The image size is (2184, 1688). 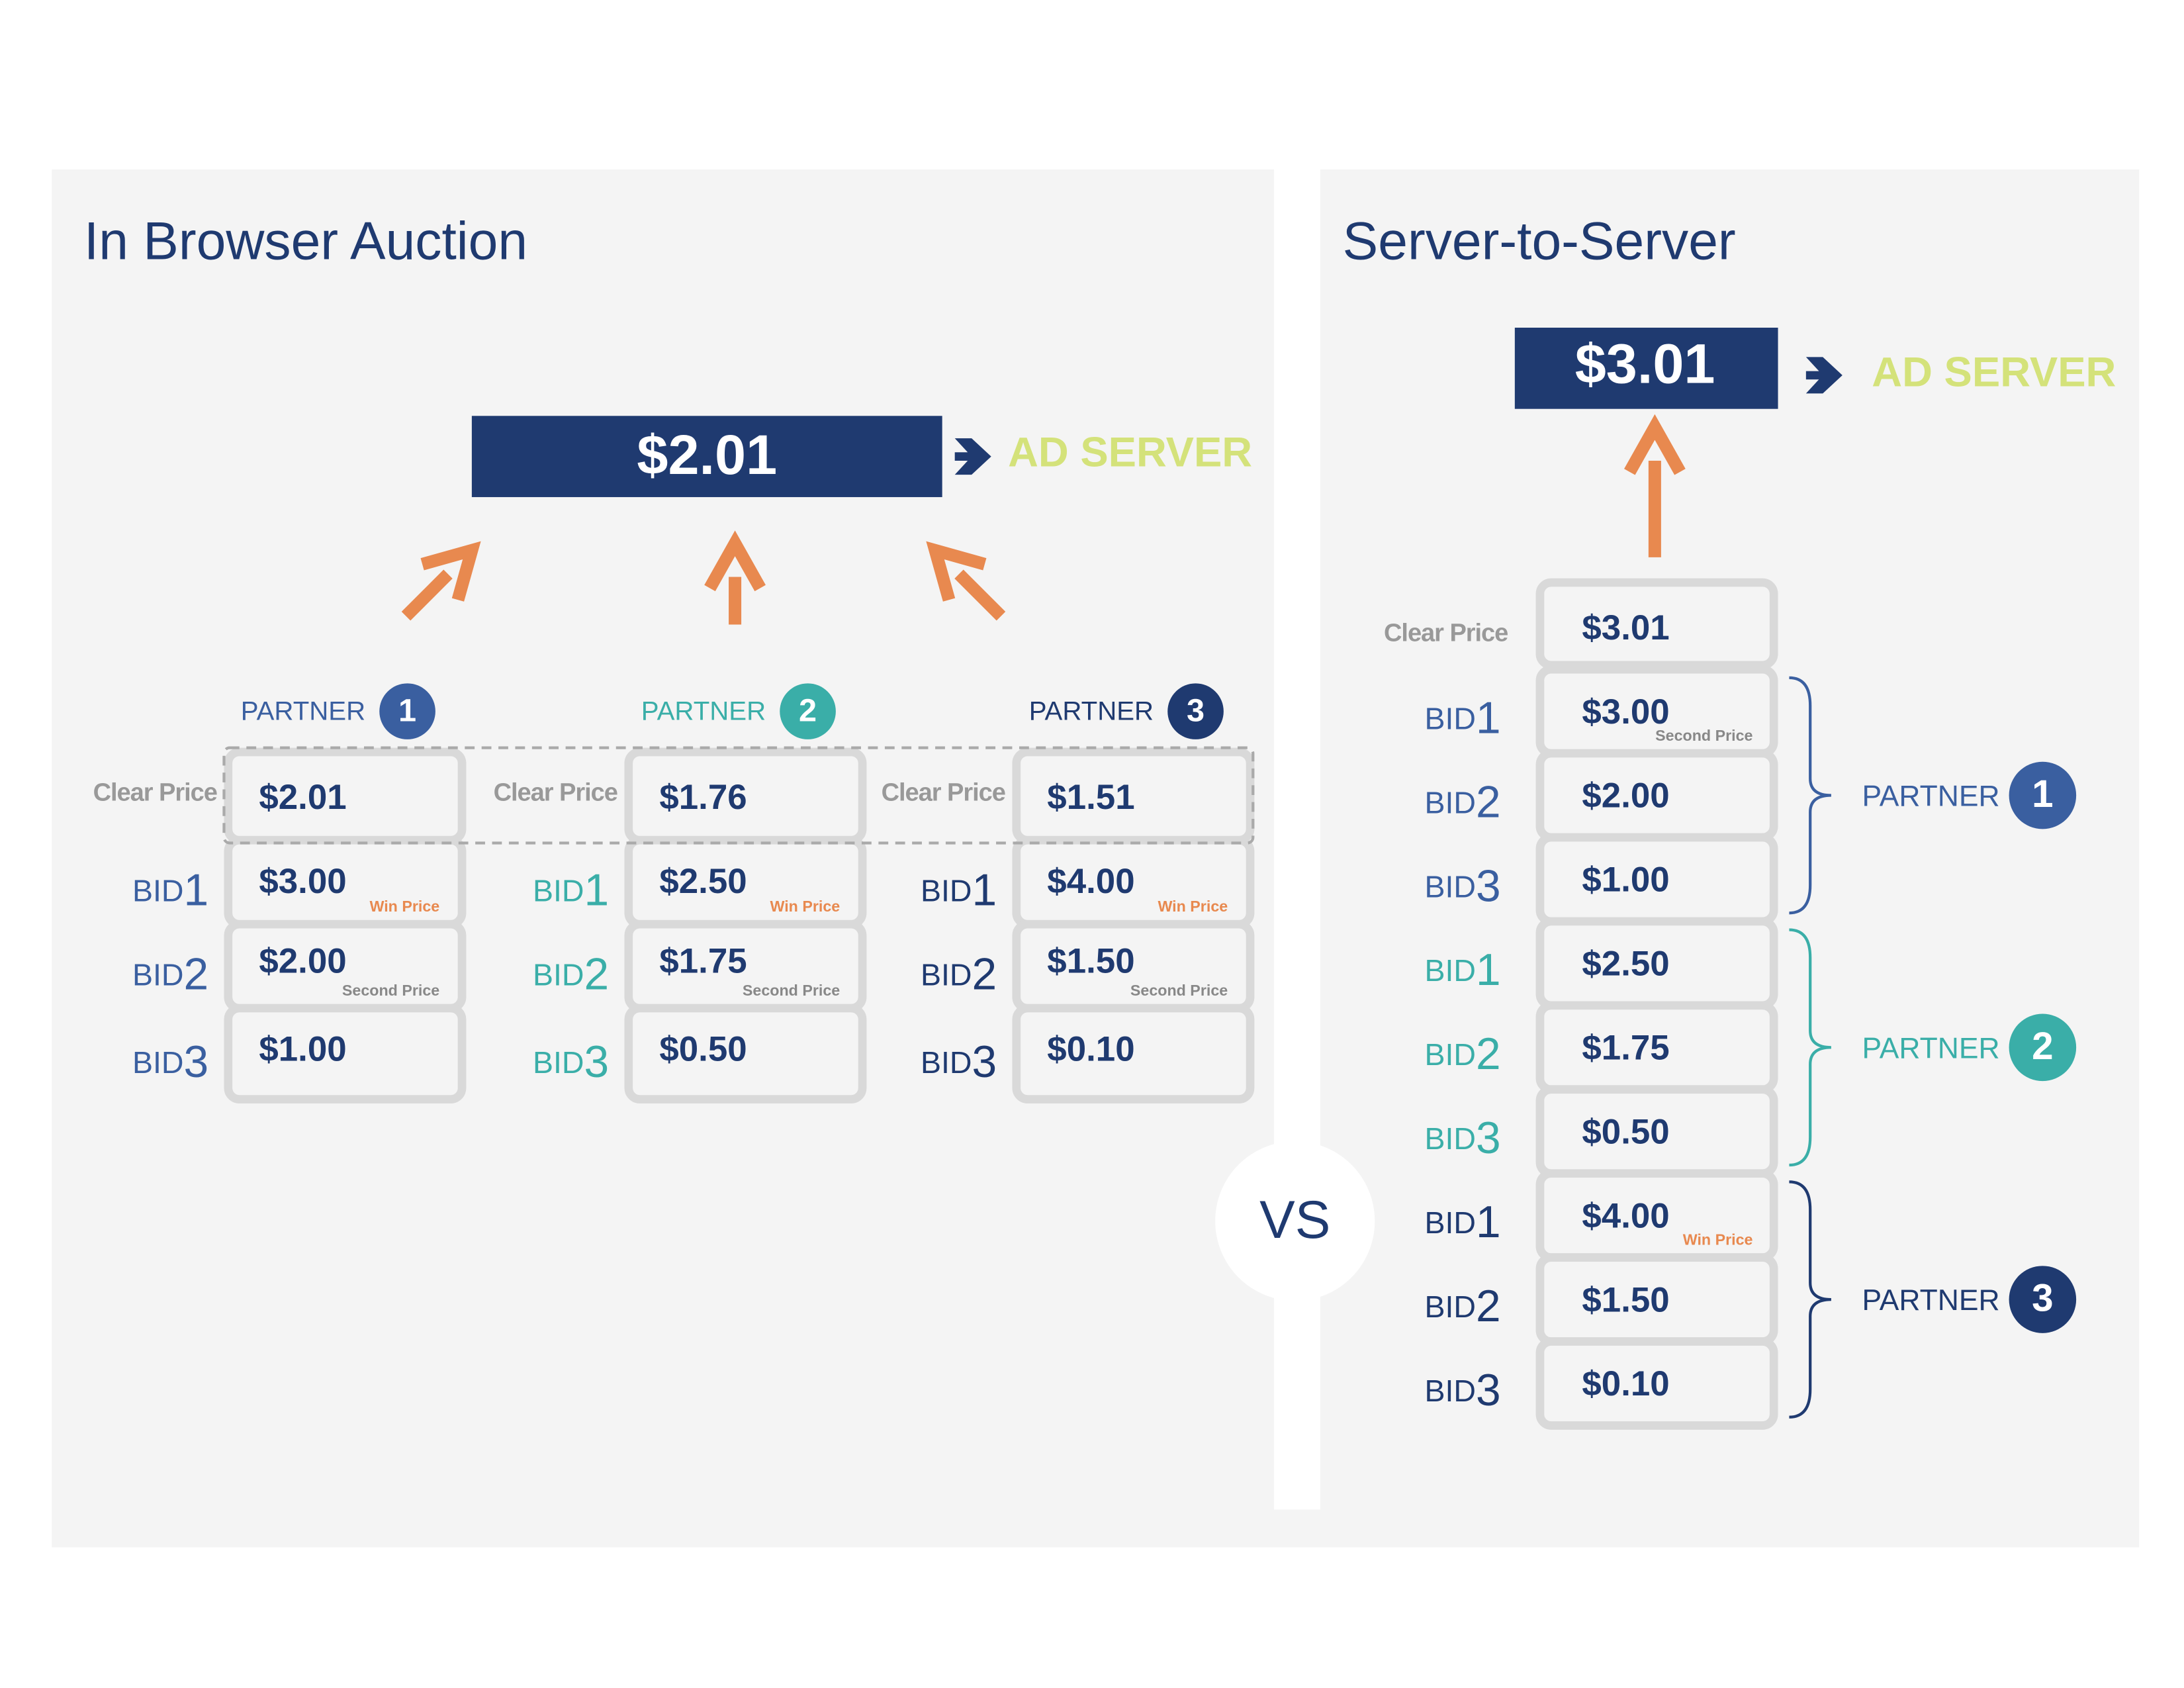 I want to click on vs-label: VS, so click(x=1294, y=1220).